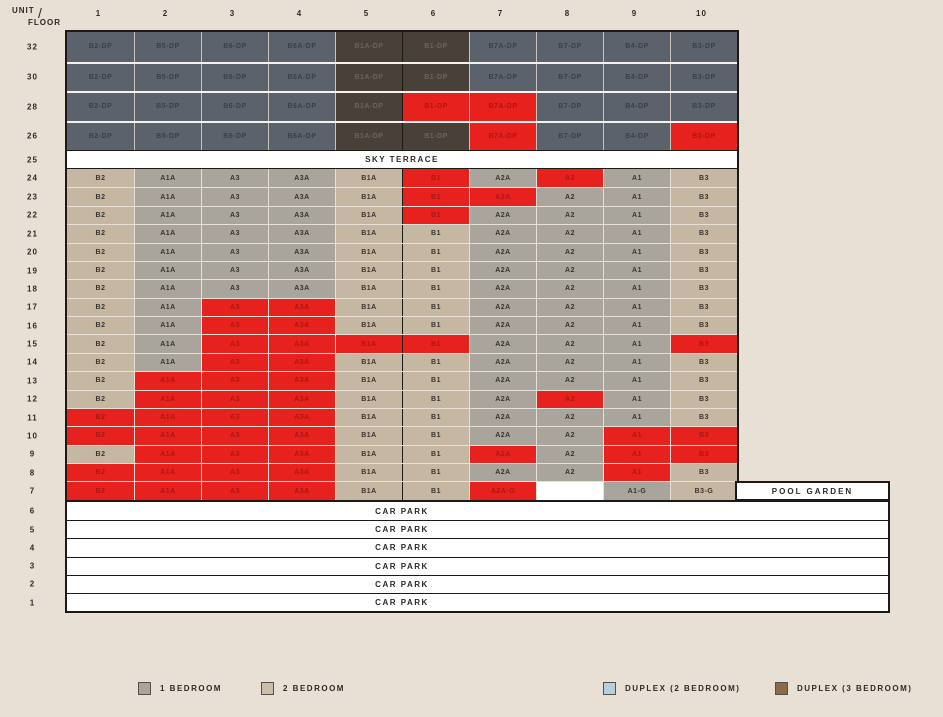 The image size is (943, 717). What do you see at coordinates (569, 136) in the screenshot?
I see `unit-cell: B7-DP` at bounding box center [569, 136].